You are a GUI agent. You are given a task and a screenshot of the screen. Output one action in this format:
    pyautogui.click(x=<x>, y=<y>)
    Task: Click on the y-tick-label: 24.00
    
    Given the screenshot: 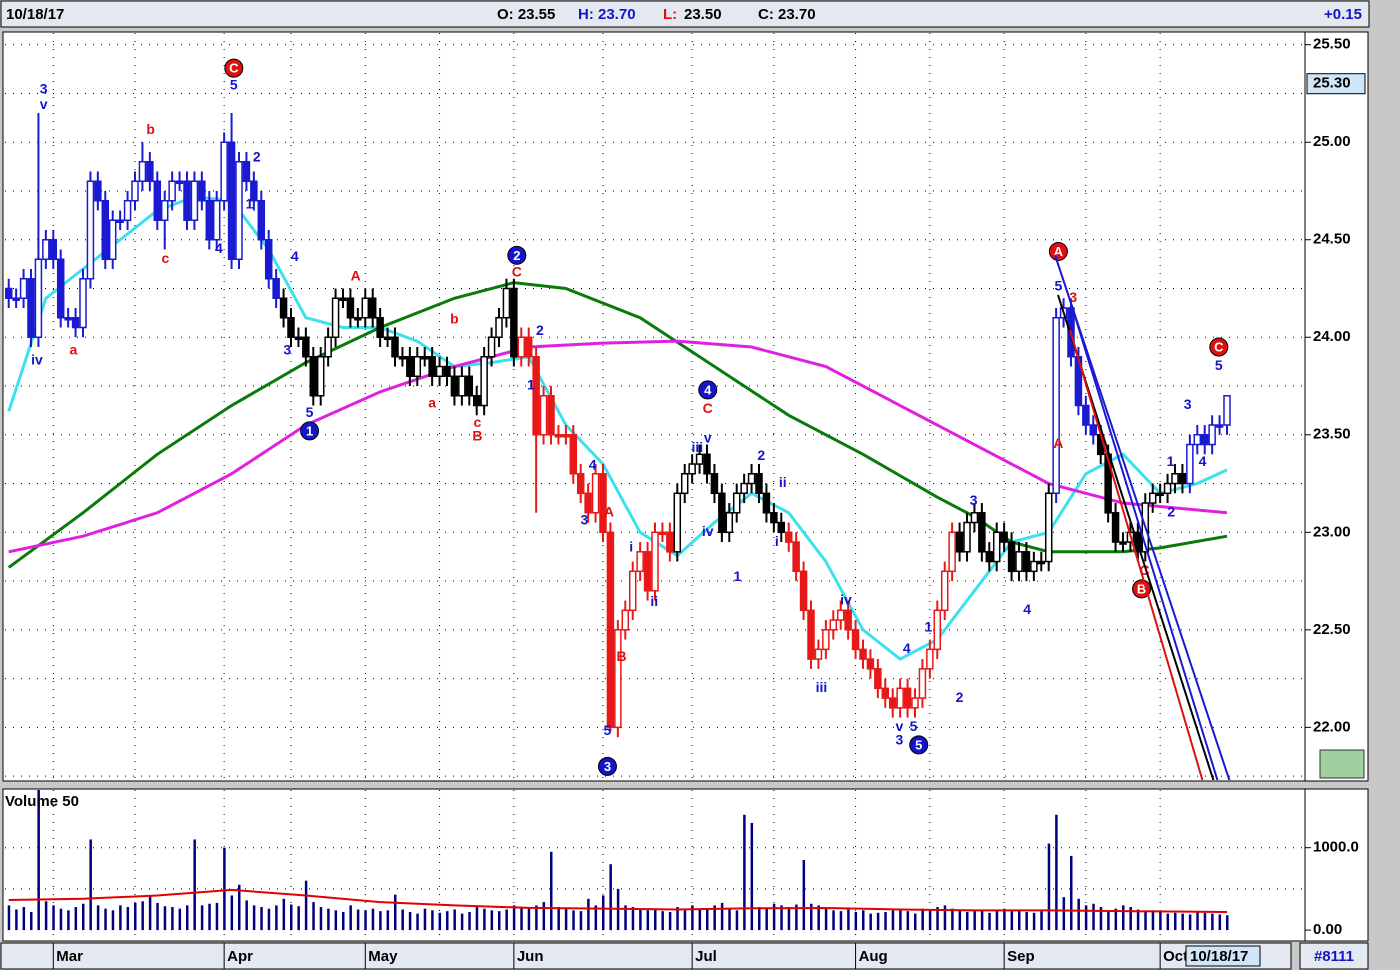 What is the action you would take?
    pyautogui.click(x=1332, y=336)
    